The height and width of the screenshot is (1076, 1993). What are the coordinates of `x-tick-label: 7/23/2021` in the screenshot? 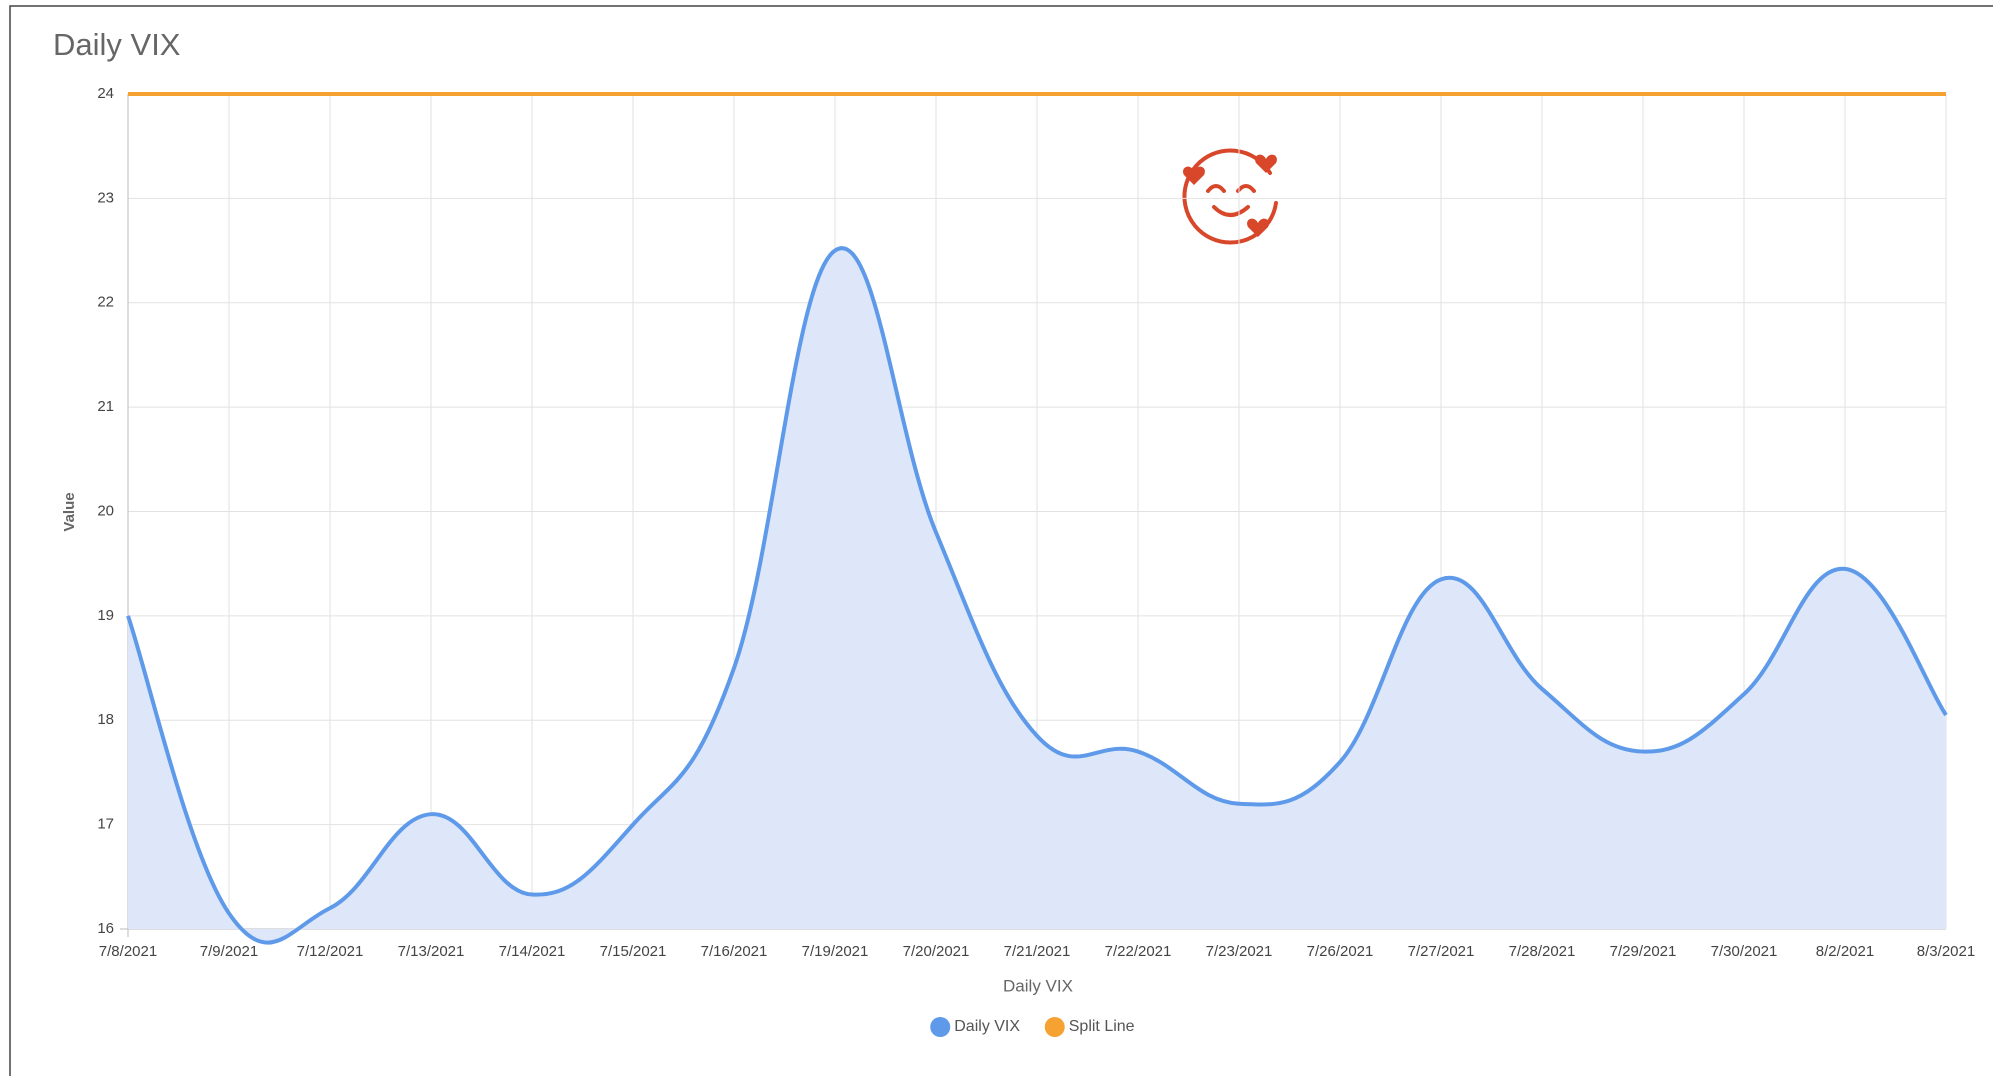 It's located at (1239, 951).